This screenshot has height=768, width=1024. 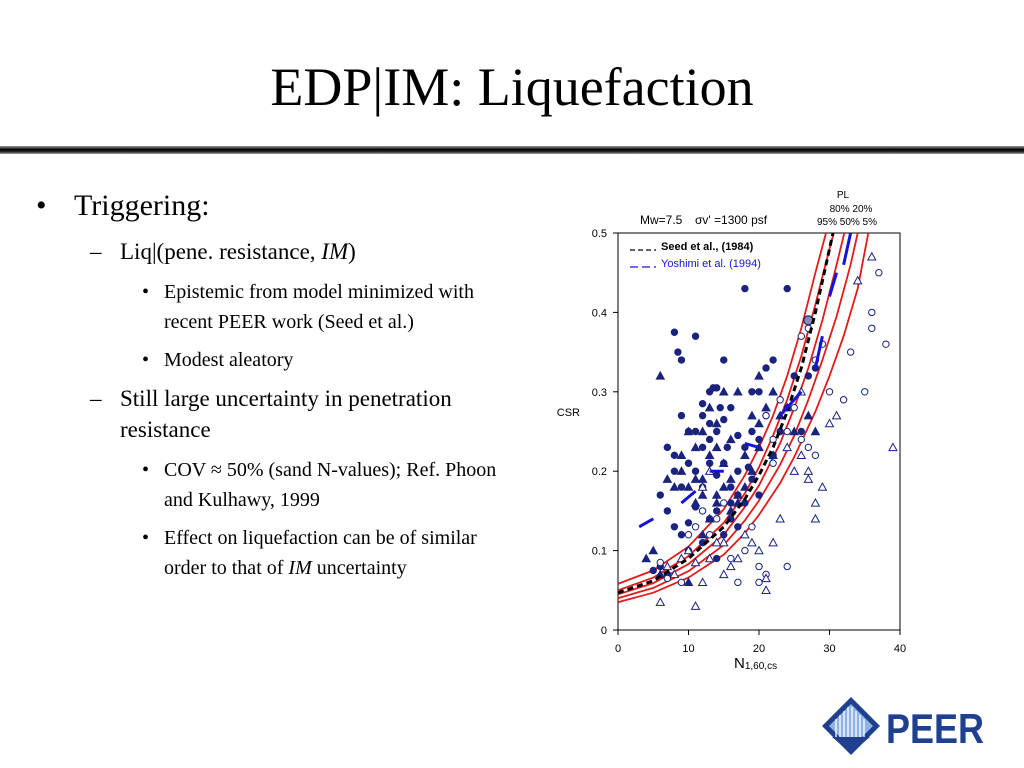 I want to click on x-tick-label: 30, so click(x=829, y=649).